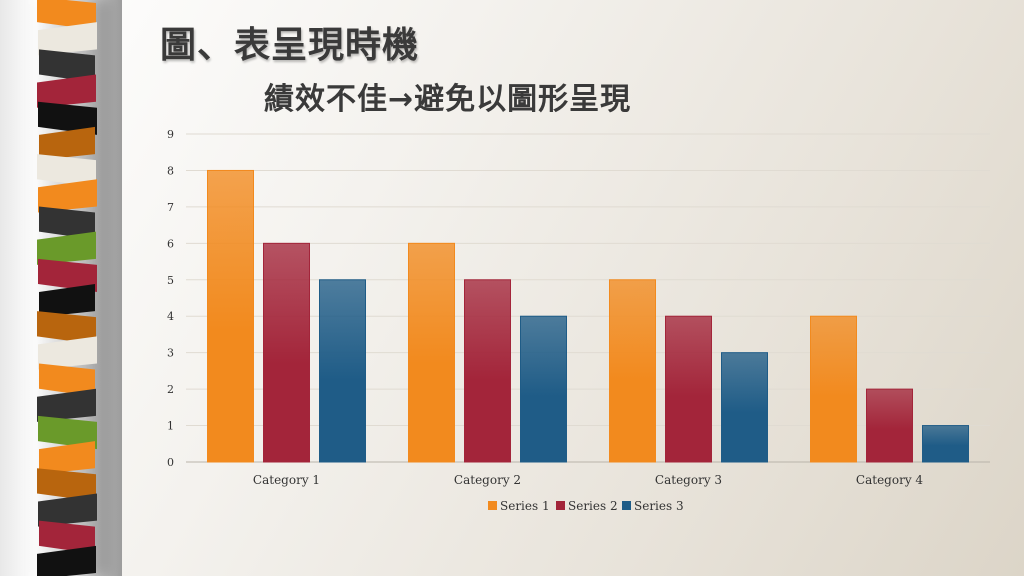 This screenshot has width=1024, height=576. I want to click on y-tick-label: 4, so click(170, 316).